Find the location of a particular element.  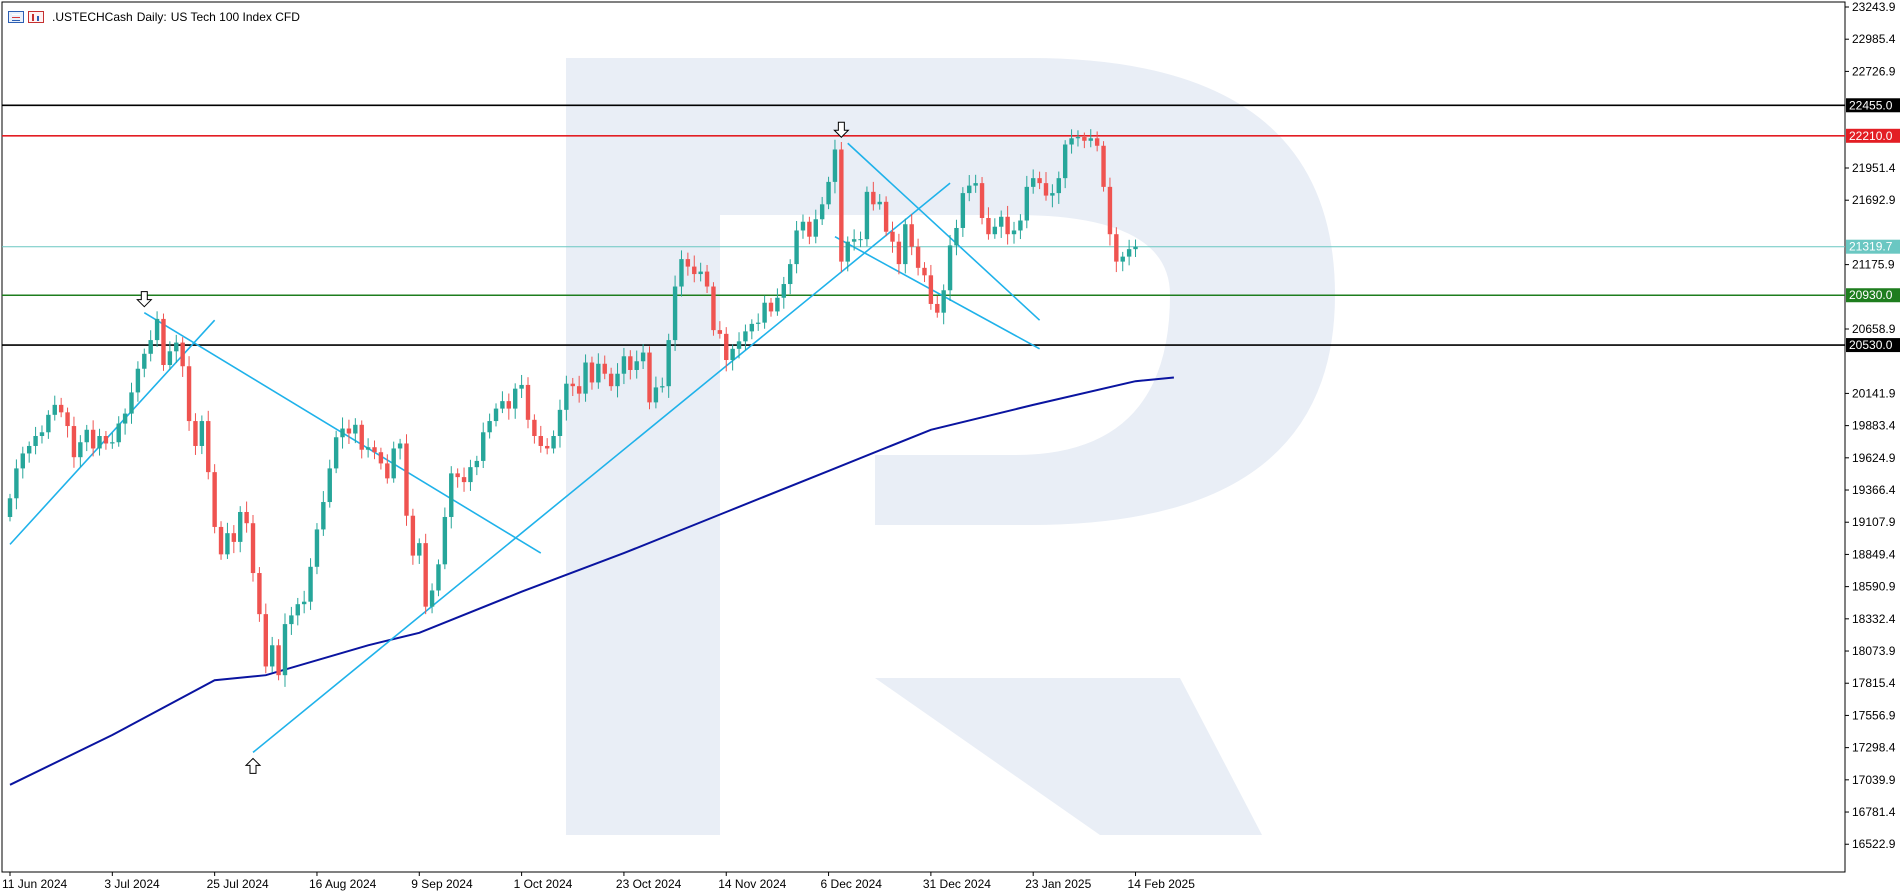

x-axis-label: 14 Nov 2024 is located at coordinates (752, 884).